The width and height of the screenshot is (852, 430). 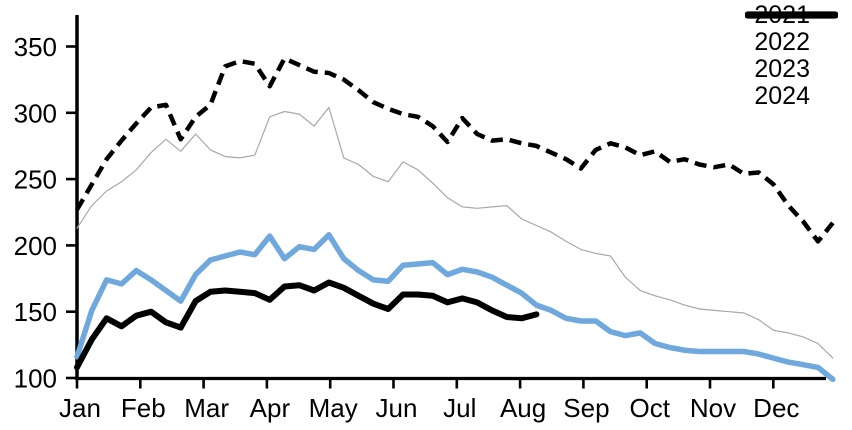 What do you see at coordinates (143, 408) in the screenshot?
I see `x-tick-label-Feb: Feb` at bounding box center [143, 408].